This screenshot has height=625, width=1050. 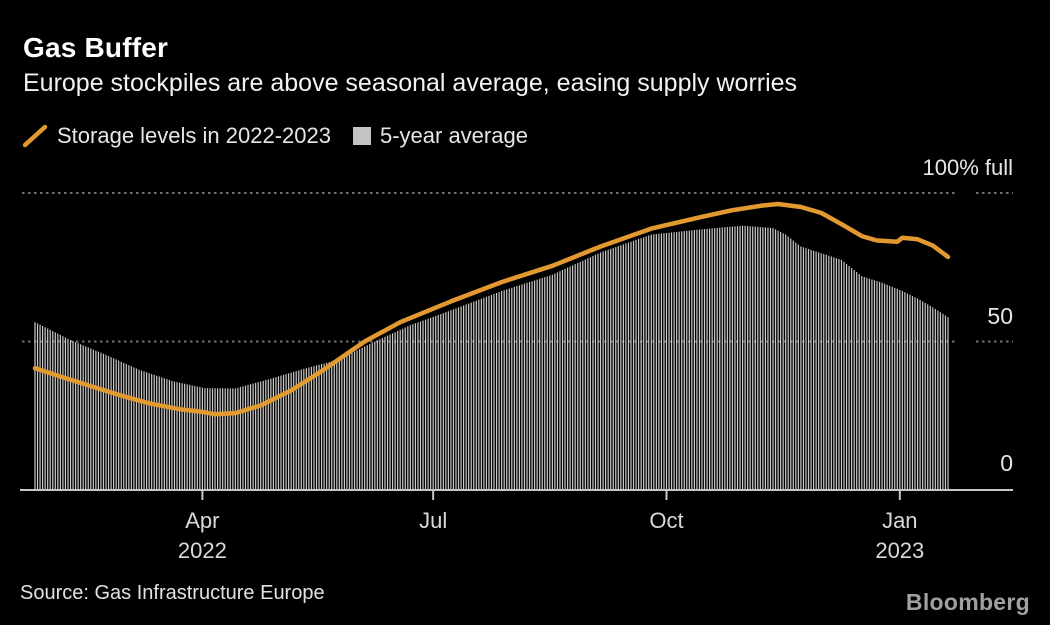 What do you see at coordinates (967, 602) in the screenshot?
I see `bloomberg-logo: Bloomberg` at bounding box center [967, 602].